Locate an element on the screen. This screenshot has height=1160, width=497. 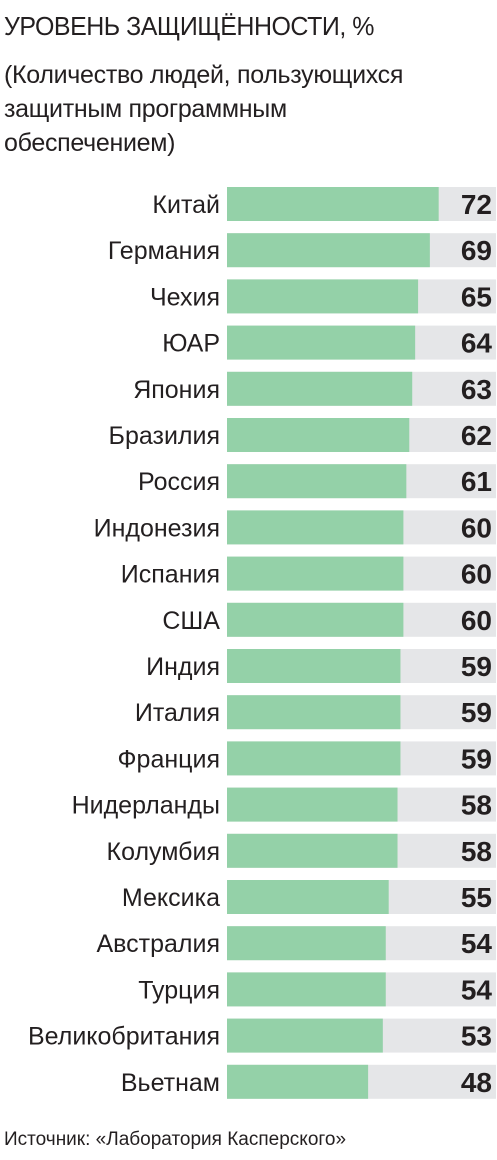
category-label: Франция is located at coordinates (169, 759).